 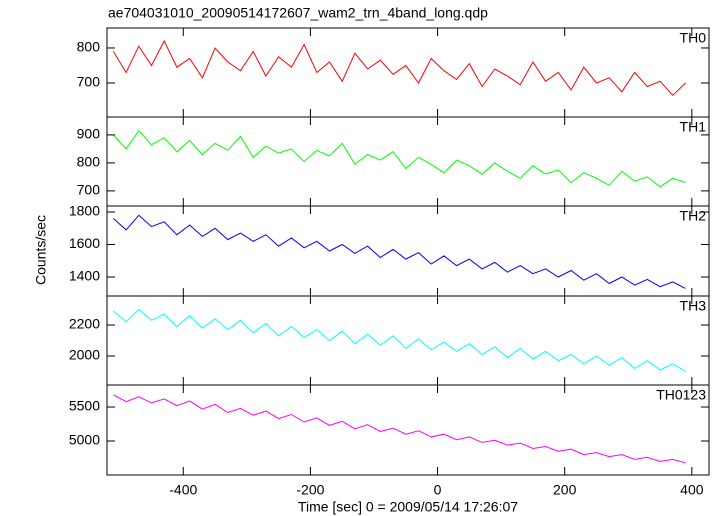 I want to click on y-tick-label: 5500, so click(x=84, y=406).